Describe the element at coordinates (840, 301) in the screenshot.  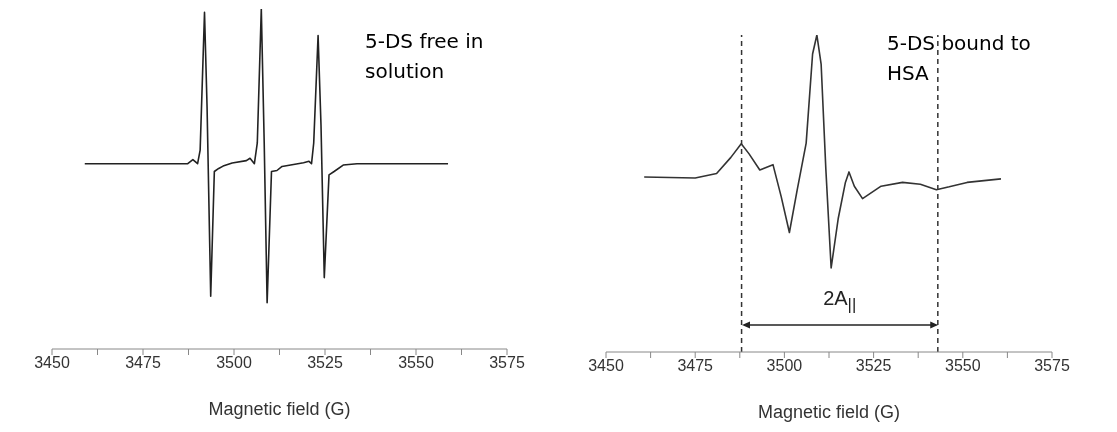
I see `annotation: 2A$_{||}$` at that location.